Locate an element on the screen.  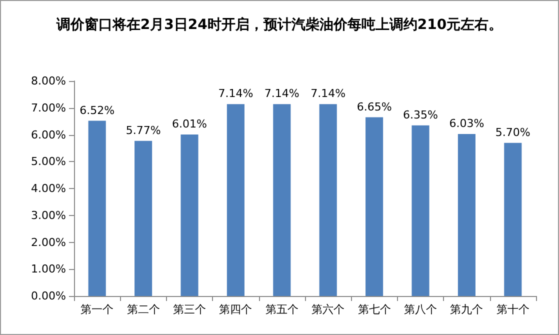
y-tick-label: 2.00% is located at coordinates (48, 242).